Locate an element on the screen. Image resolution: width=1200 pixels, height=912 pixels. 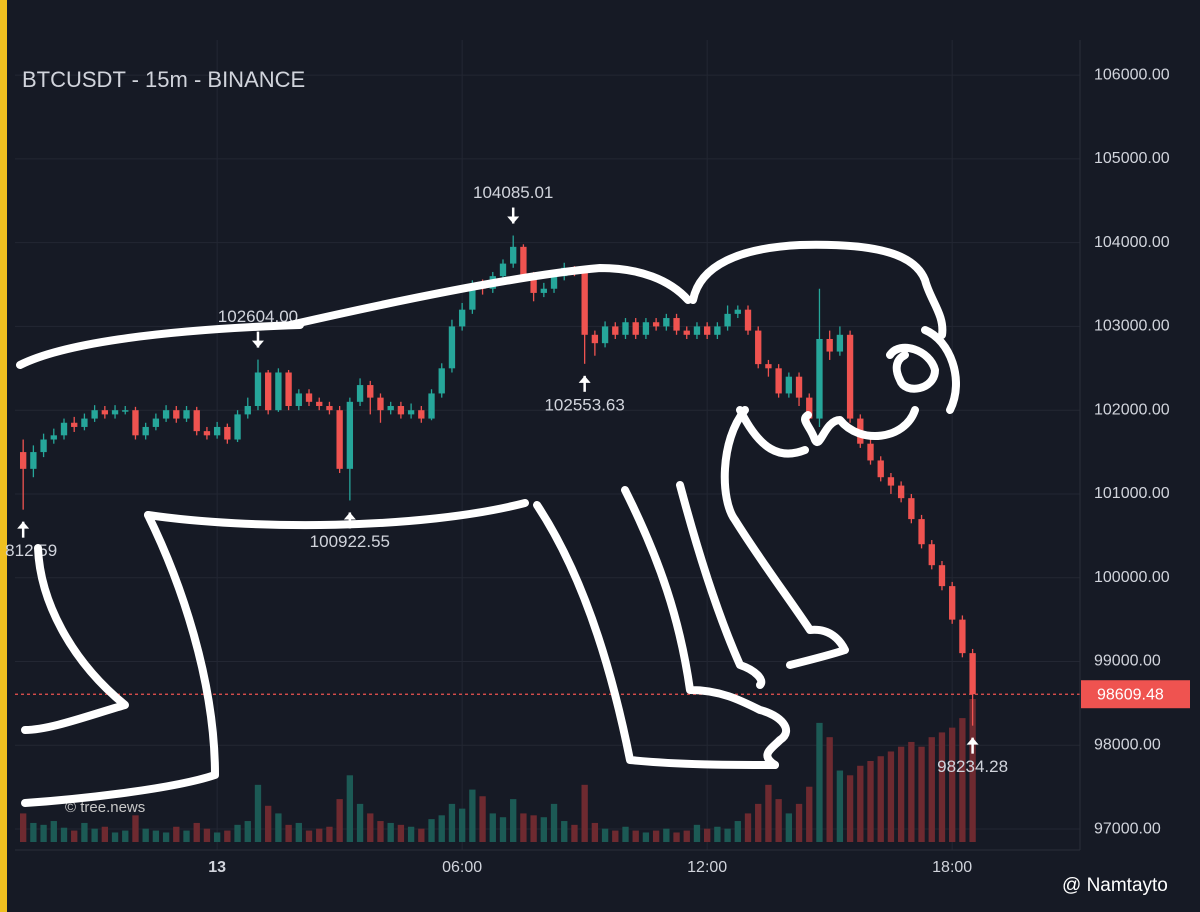
y-tick-label: 102000.00 is located at coordinates (1132, 409).